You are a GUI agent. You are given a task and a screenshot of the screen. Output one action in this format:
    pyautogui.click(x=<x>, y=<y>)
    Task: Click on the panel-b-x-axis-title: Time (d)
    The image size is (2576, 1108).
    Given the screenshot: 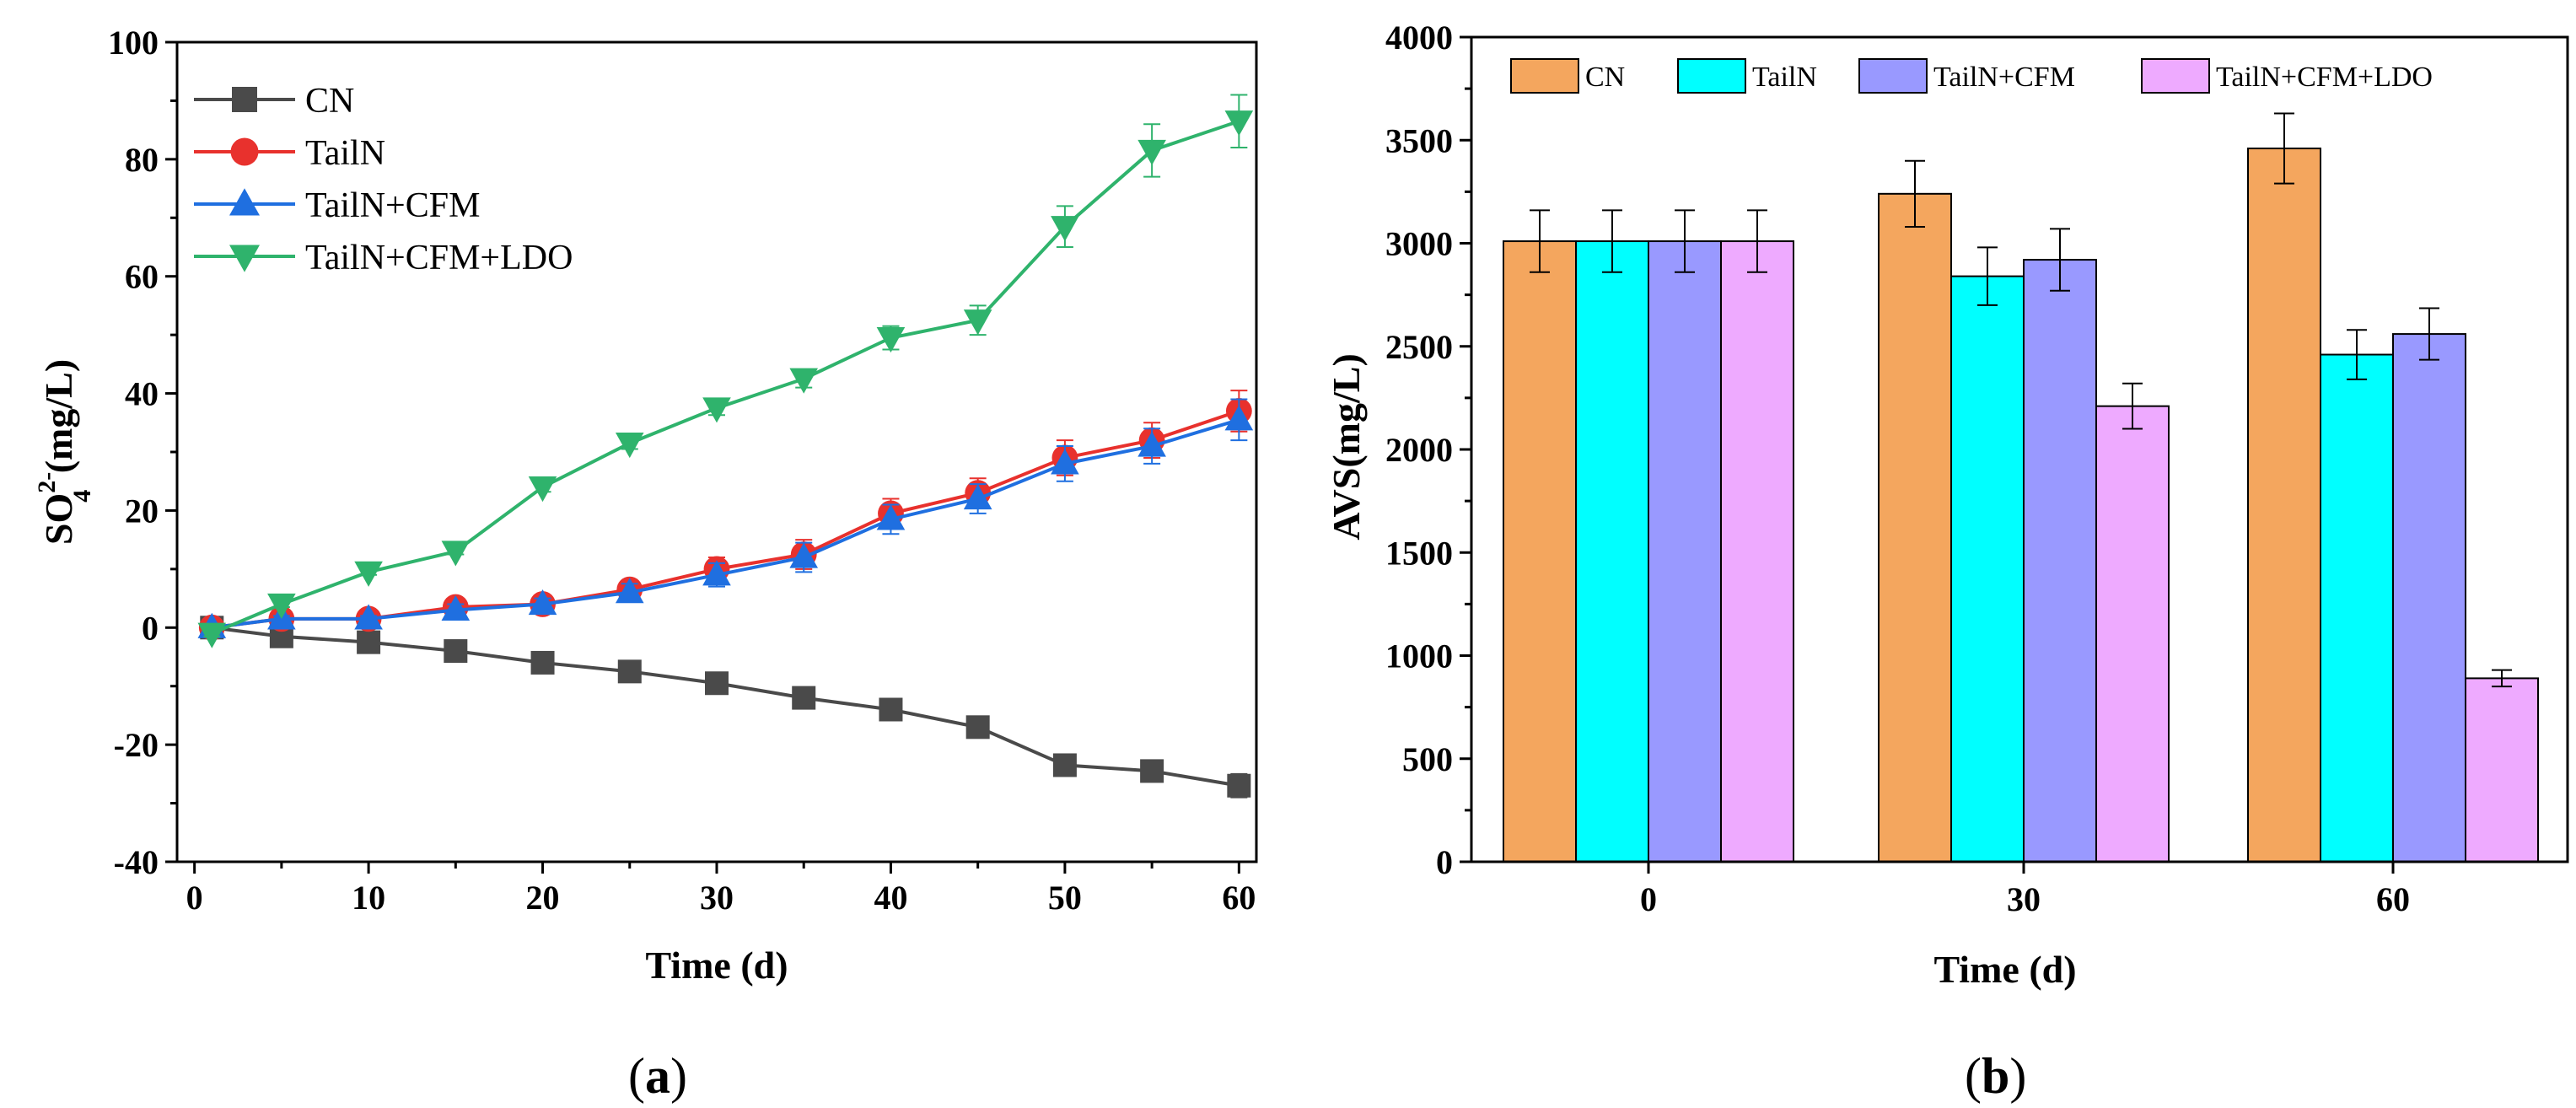 What is the action you would take?
    pyautogui.click(x=2004, y=969)
    